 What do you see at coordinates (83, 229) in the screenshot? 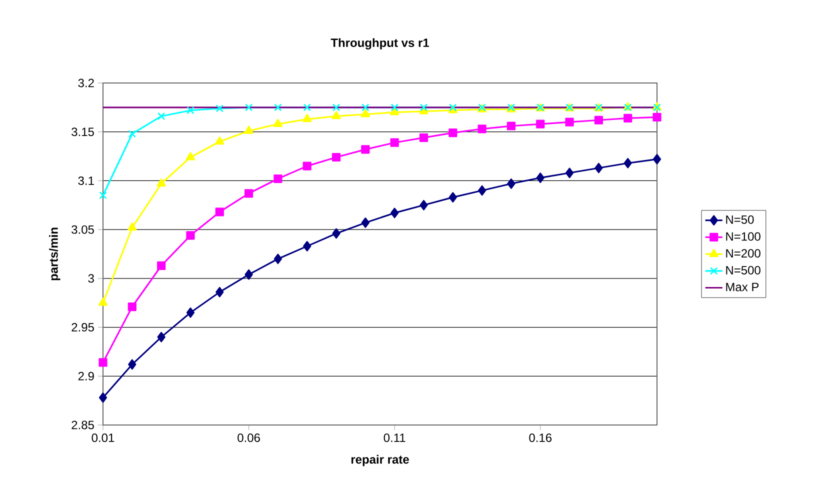
I see `y-tick-label: 3.05` at bounding box center [83, 229].